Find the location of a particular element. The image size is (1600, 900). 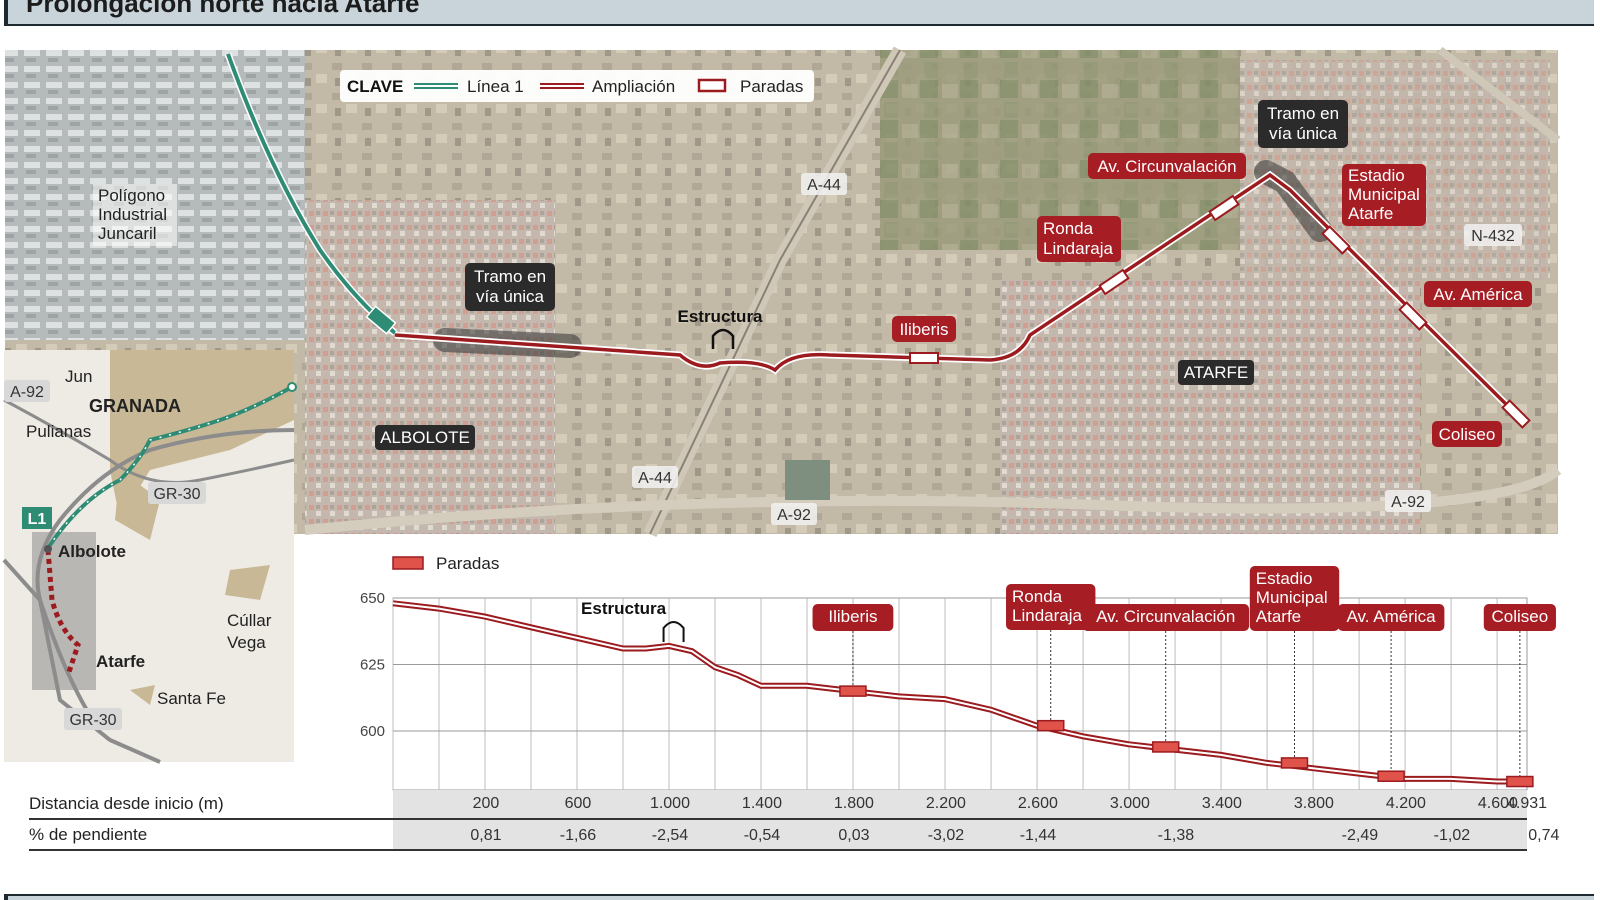

chart-annotation: Estructura is located at coordinates (633, 620).